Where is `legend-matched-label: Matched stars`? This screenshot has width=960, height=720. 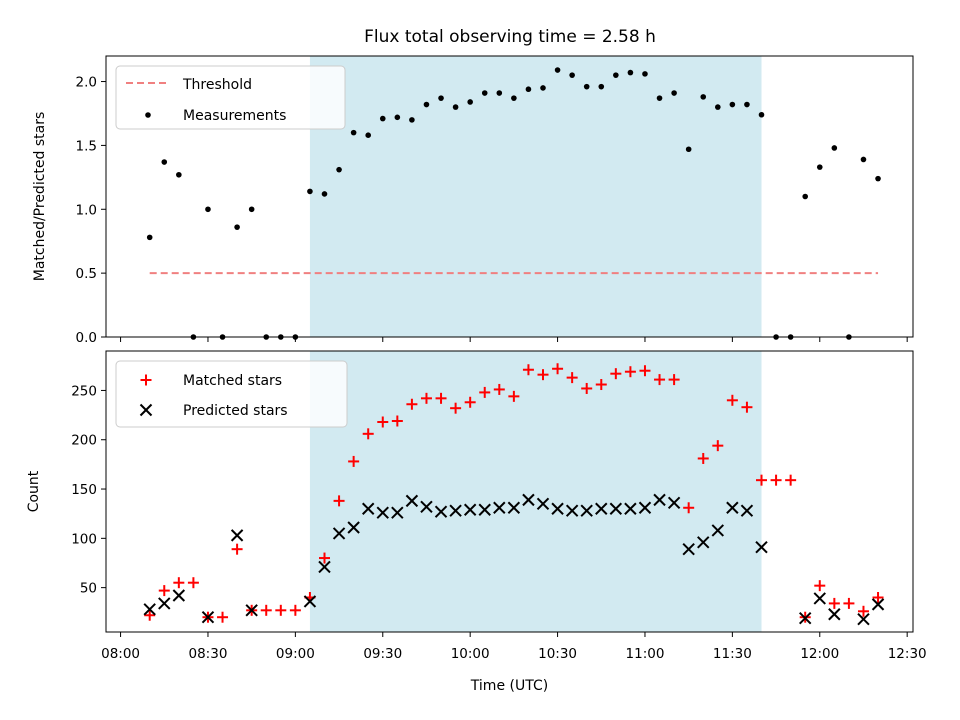 legend-matched-label: Matched stars is located at coordinates (232, 381).